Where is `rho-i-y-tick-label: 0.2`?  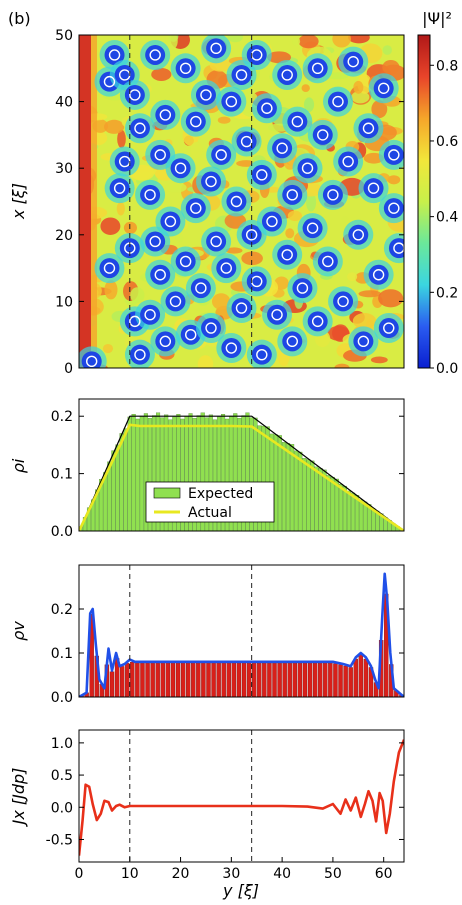
rho-i-y-tick-label: 0.2 is located at coordinates (62, 417).